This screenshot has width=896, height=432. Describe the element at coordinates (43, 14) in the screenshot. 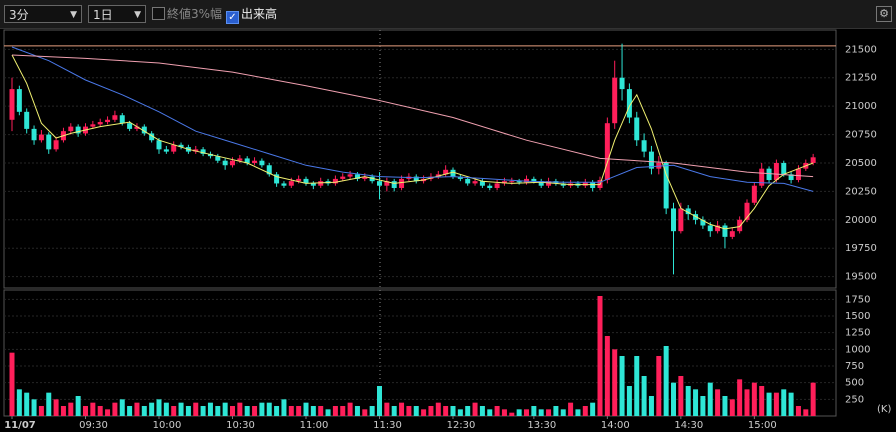

I see `interval-select: 3分 ▼` at that location.